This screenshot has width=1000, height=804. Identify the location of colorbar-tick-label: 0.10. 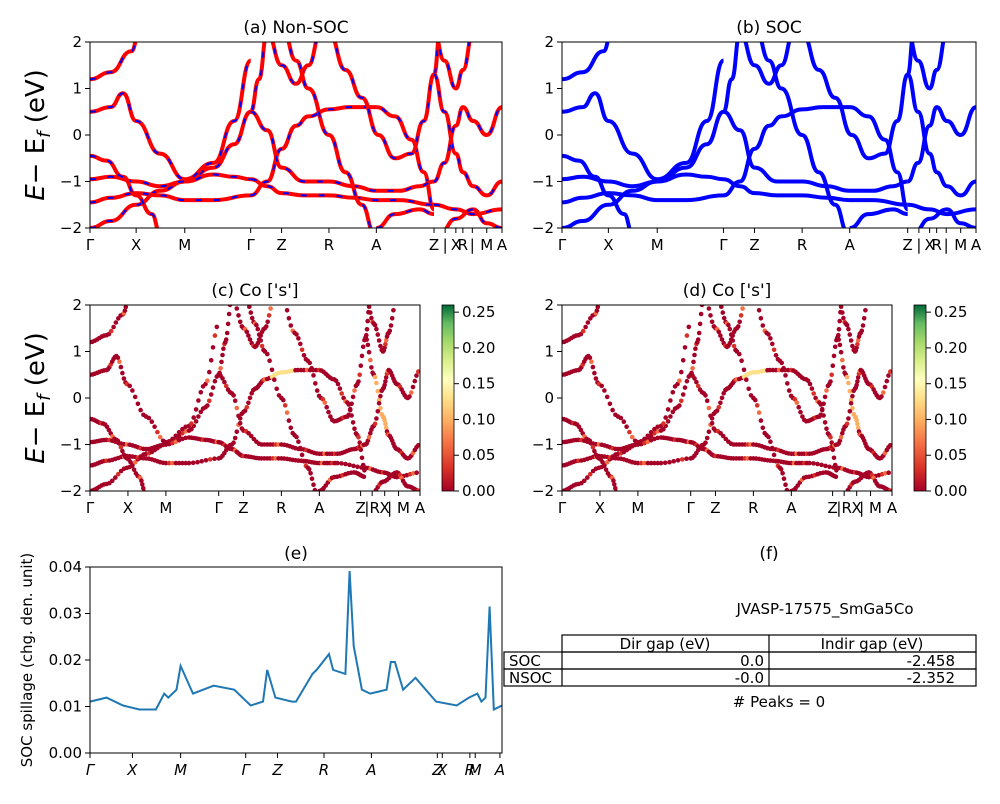
(950, 419).